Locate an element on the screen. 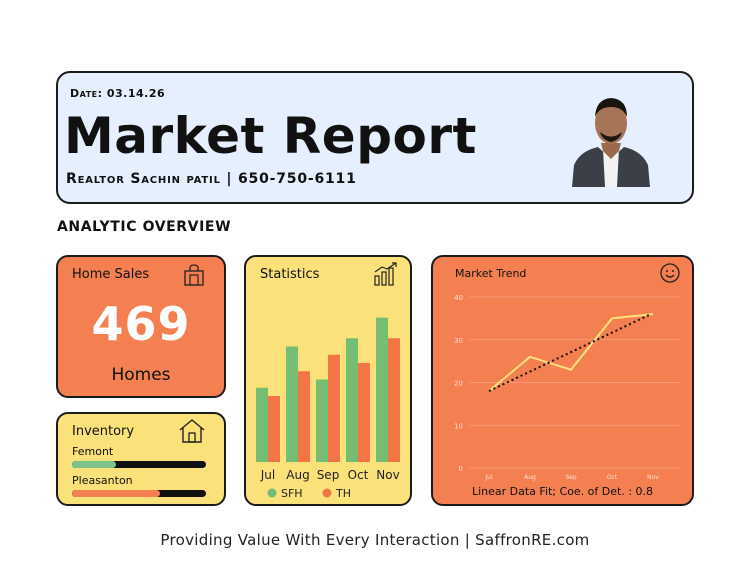 The height and width of the screenshot is (563, 750). home-sales-card: Home Sales 469 Homes is located at coordinates (141, 326).